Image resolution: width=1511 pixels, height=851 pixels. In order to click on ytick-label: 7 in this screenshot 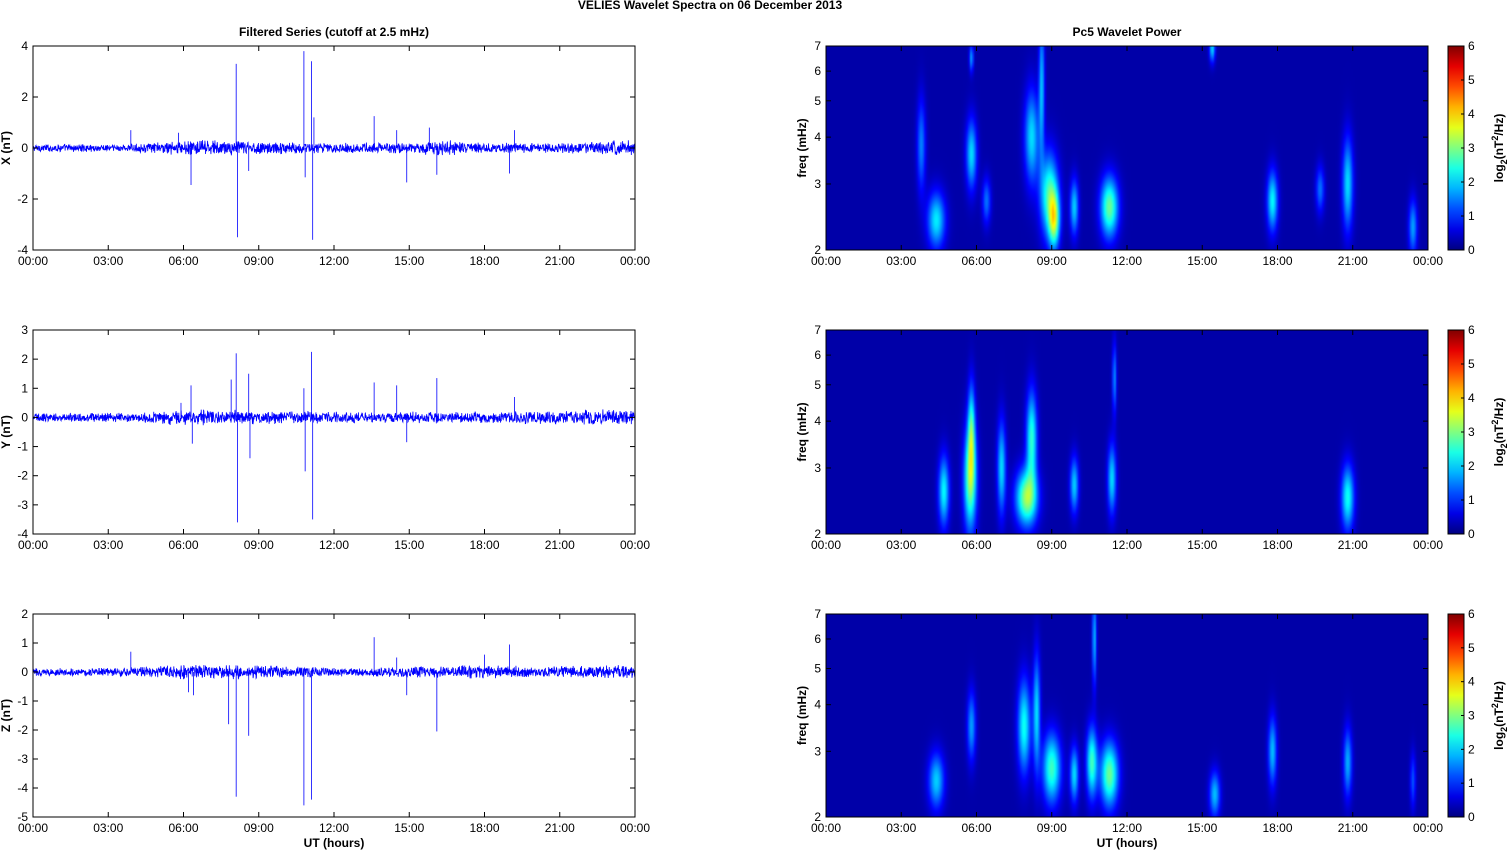, I will do `click(817, 46)`.